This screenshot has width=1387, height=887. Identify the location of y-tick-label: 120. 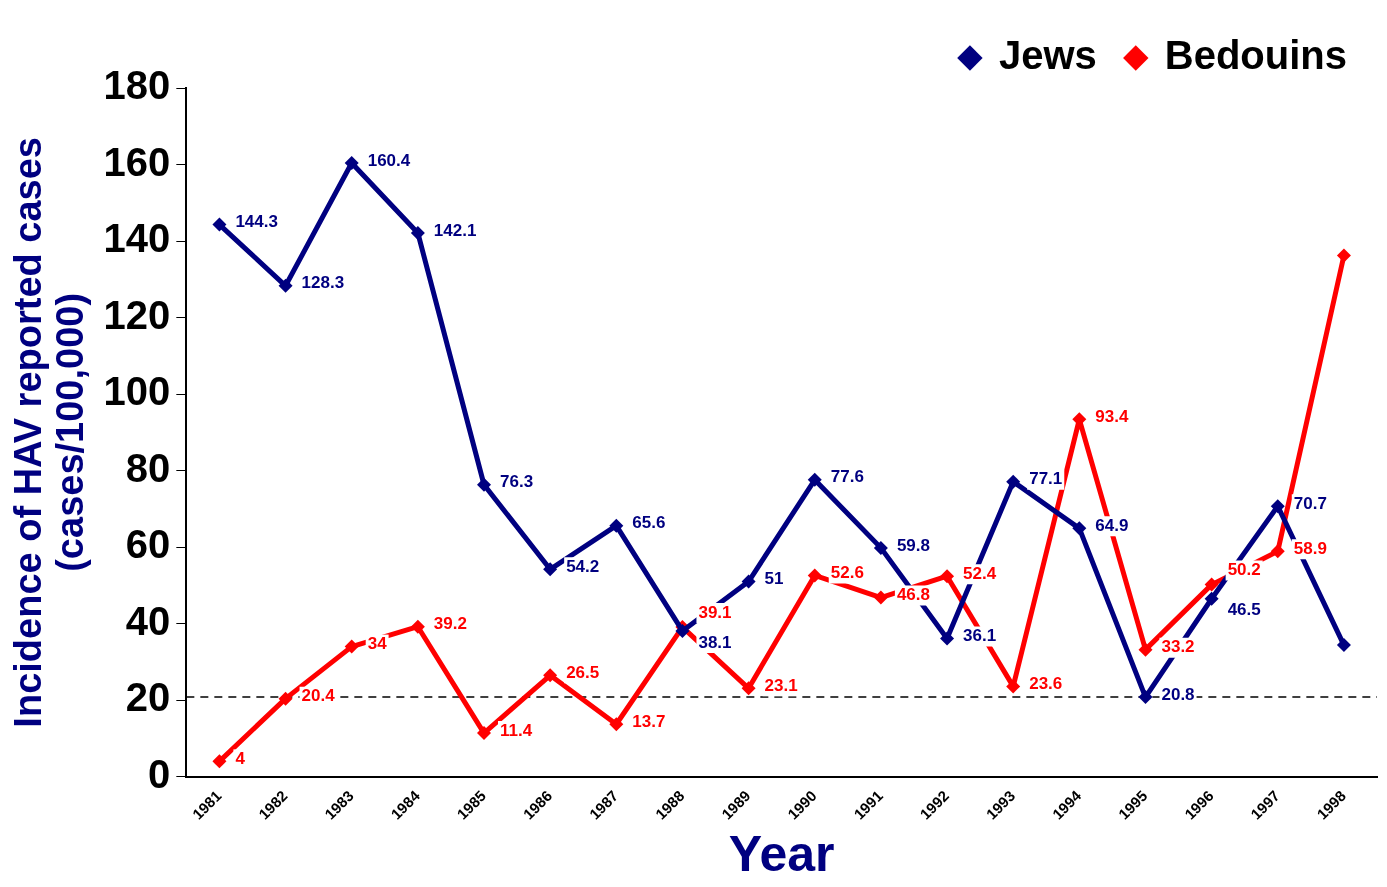
(137, 314).